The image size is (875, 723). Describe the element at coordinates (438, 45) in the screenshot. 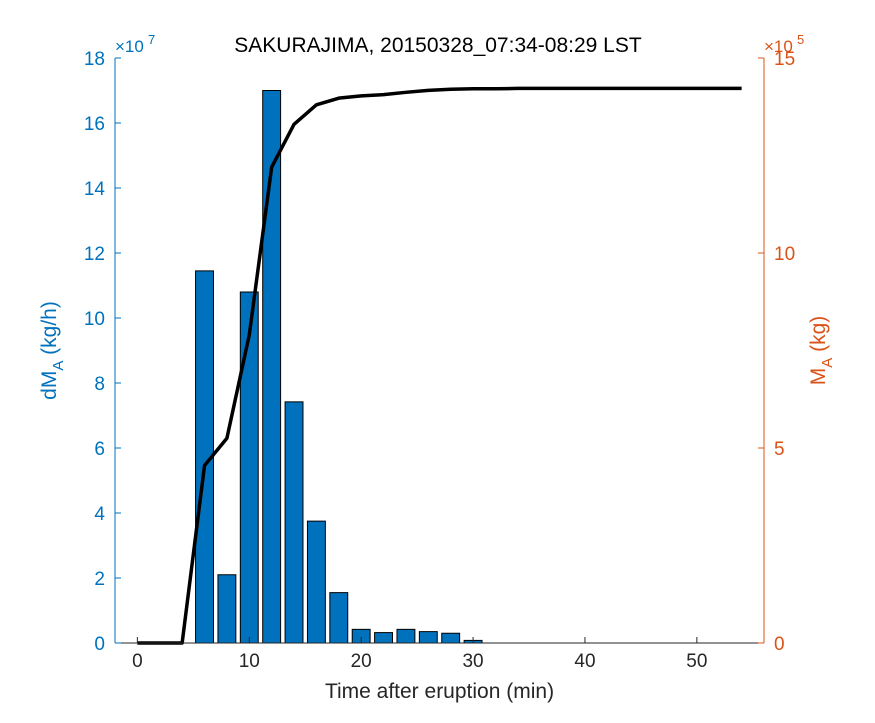

I see `chart-title: SAKURAJIMA, 20150328_07:34-08:29 LST` at that location.